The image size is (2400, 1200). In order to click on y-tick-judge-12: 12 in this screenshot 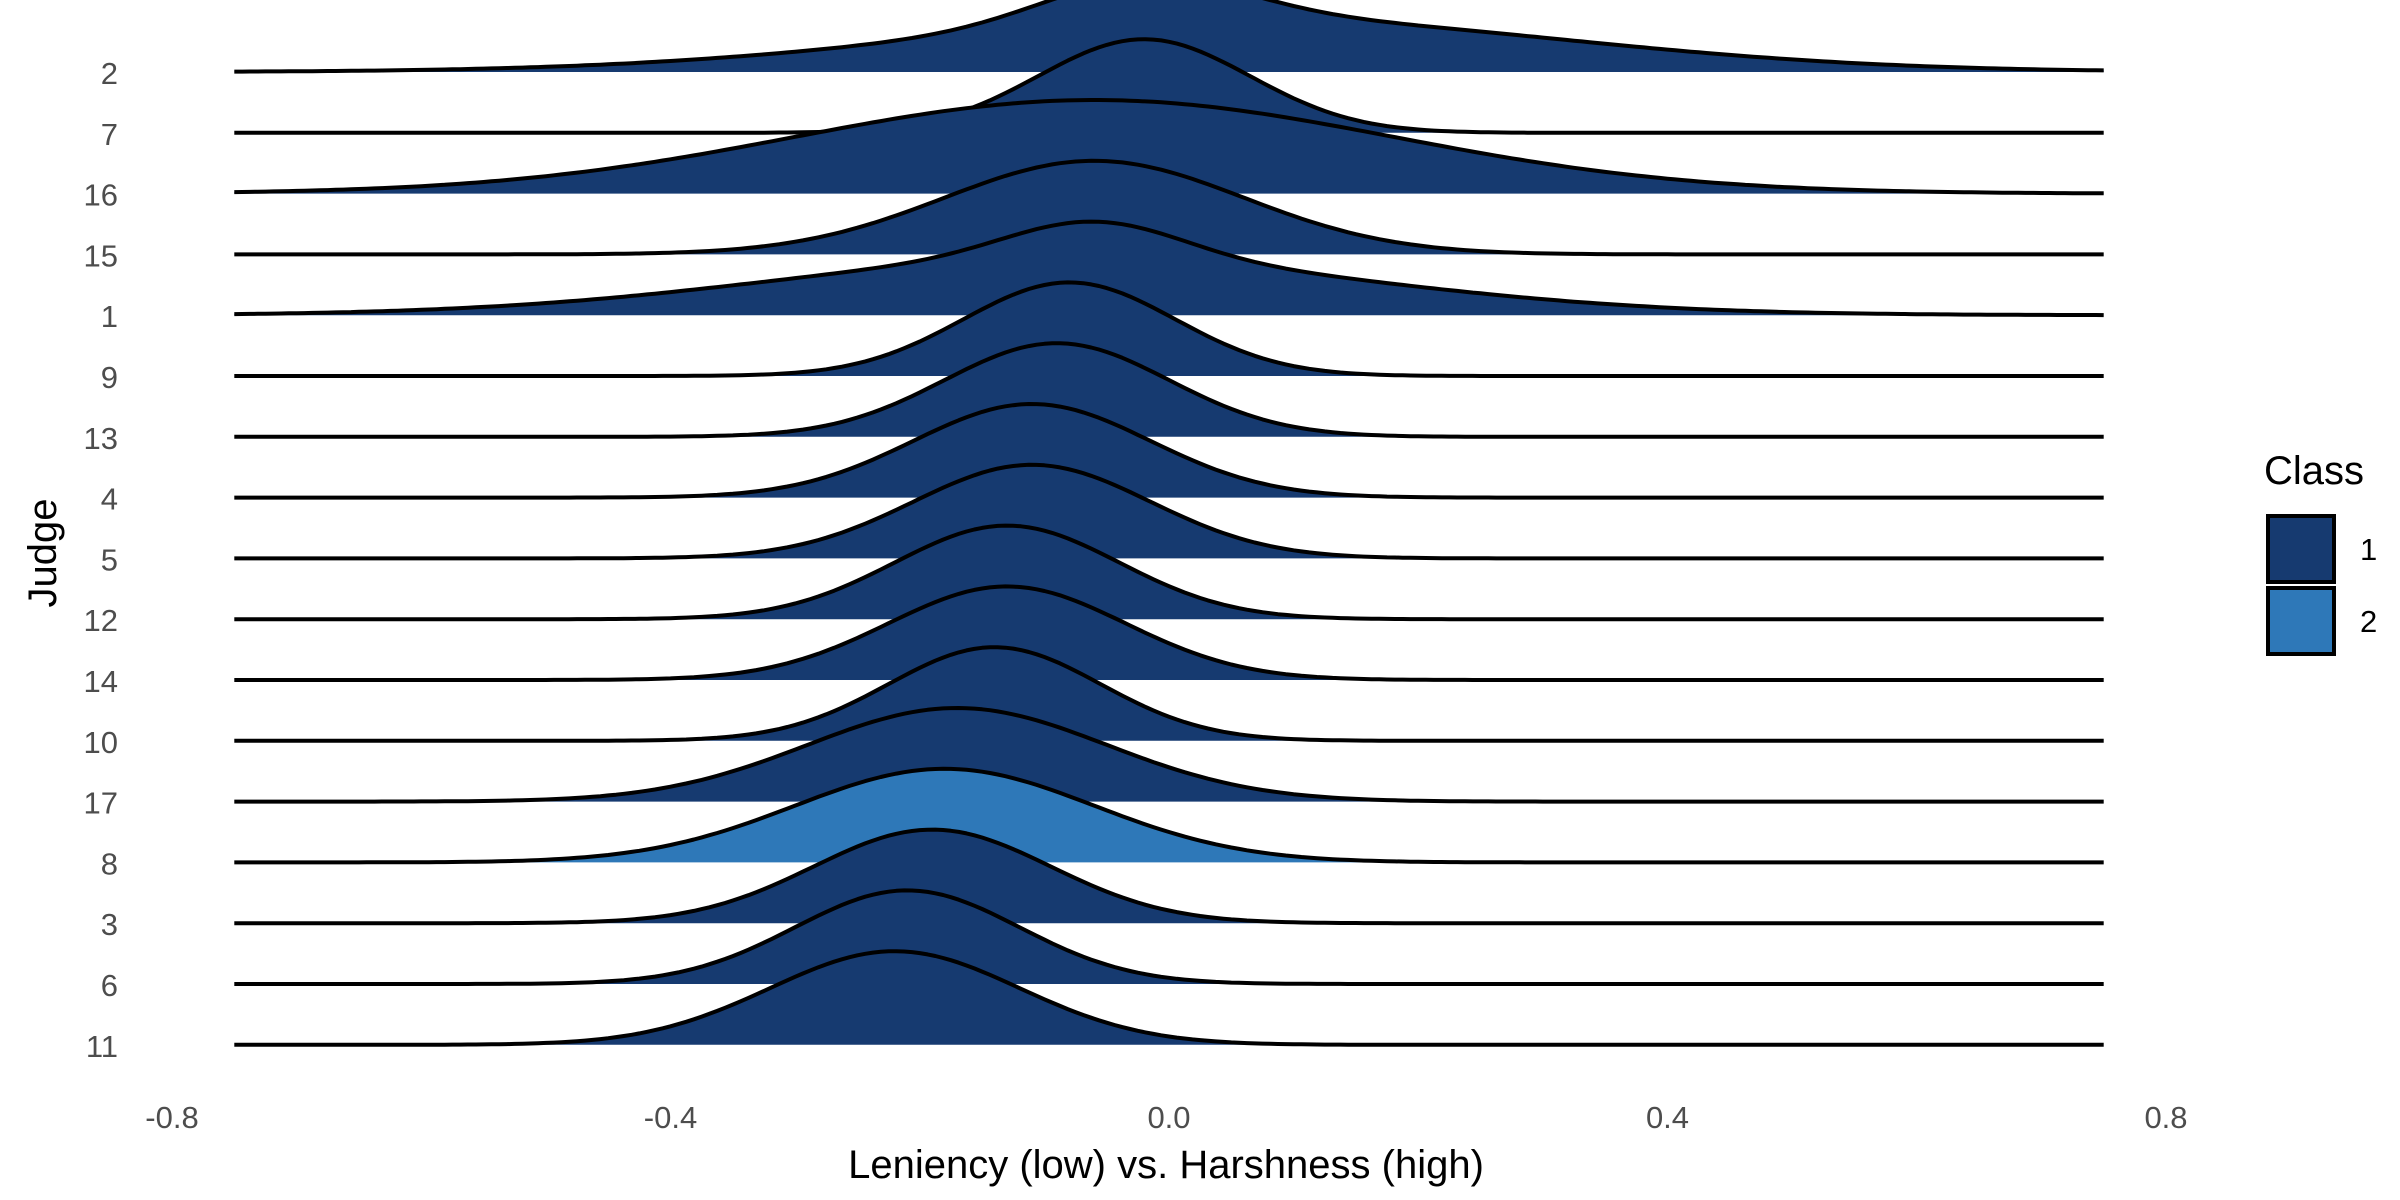, I will do `click(101, 620)`.